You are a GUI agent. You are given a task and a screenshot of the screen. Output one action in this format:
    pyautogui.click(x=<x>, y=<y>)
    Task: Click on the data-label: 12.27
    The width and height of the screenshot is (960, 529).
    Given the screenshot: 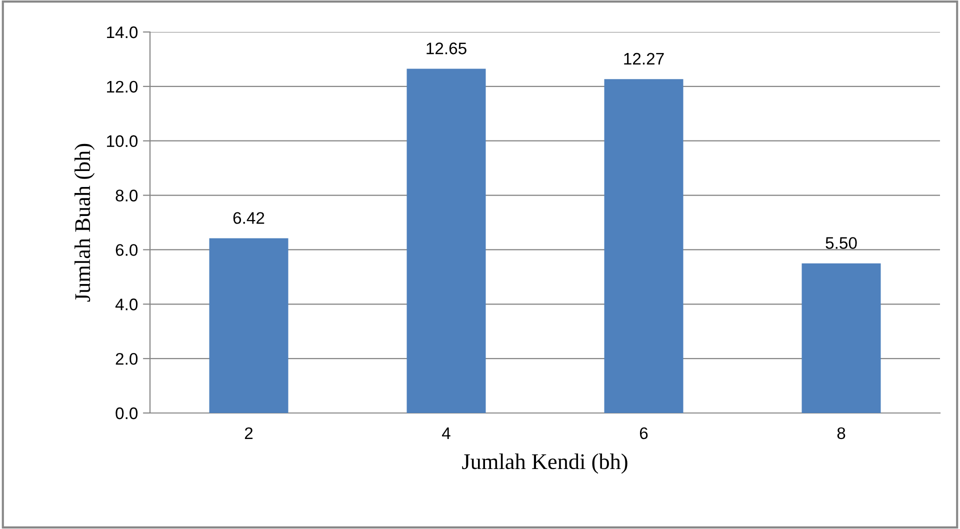 What is the action you would take?
    pyautogui.click(x=644, y=58)
    